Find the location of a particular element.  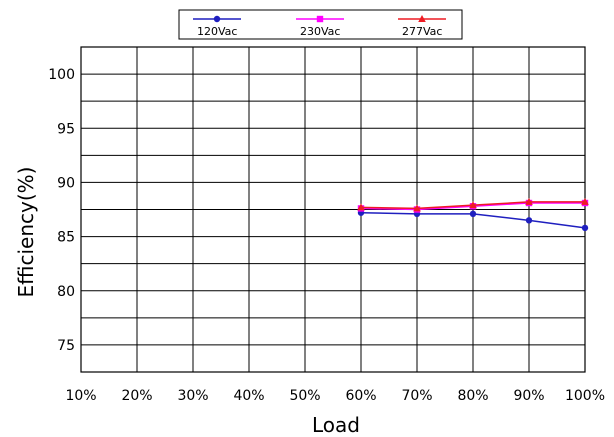

y-tick-label: 75 is located at coordinates (66, 346).